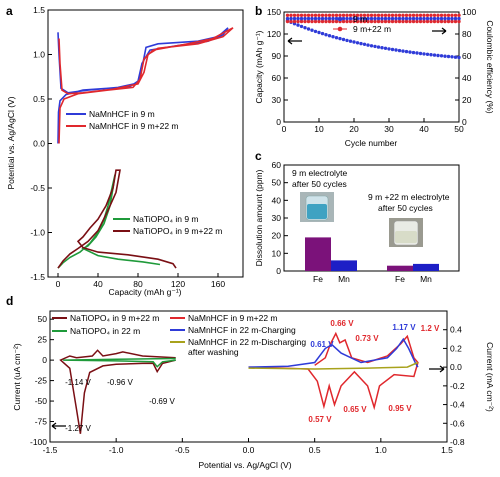 This screenshot has width=500, height=477. I want to click on panel-a-ytick-label: 1.0, so click(39, 55).